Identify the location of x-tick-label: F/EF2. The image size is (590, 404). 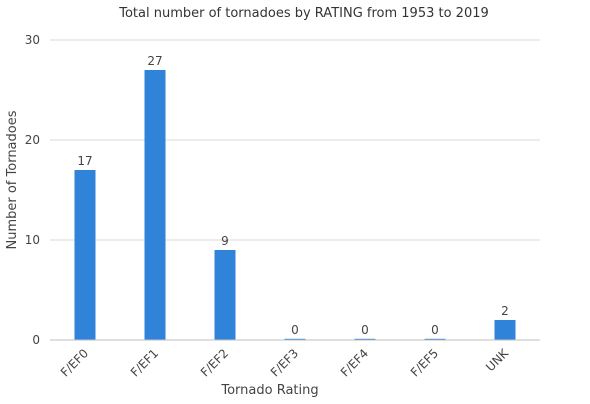
(214, 362).